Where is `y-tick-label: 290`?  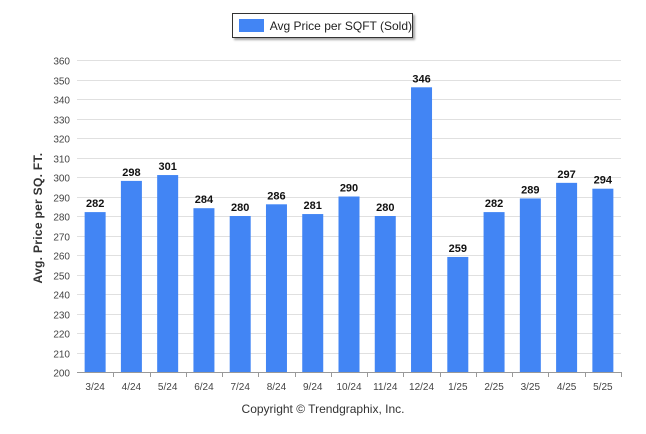 y-tick-label: 290 is located at coordinates (61, 199).